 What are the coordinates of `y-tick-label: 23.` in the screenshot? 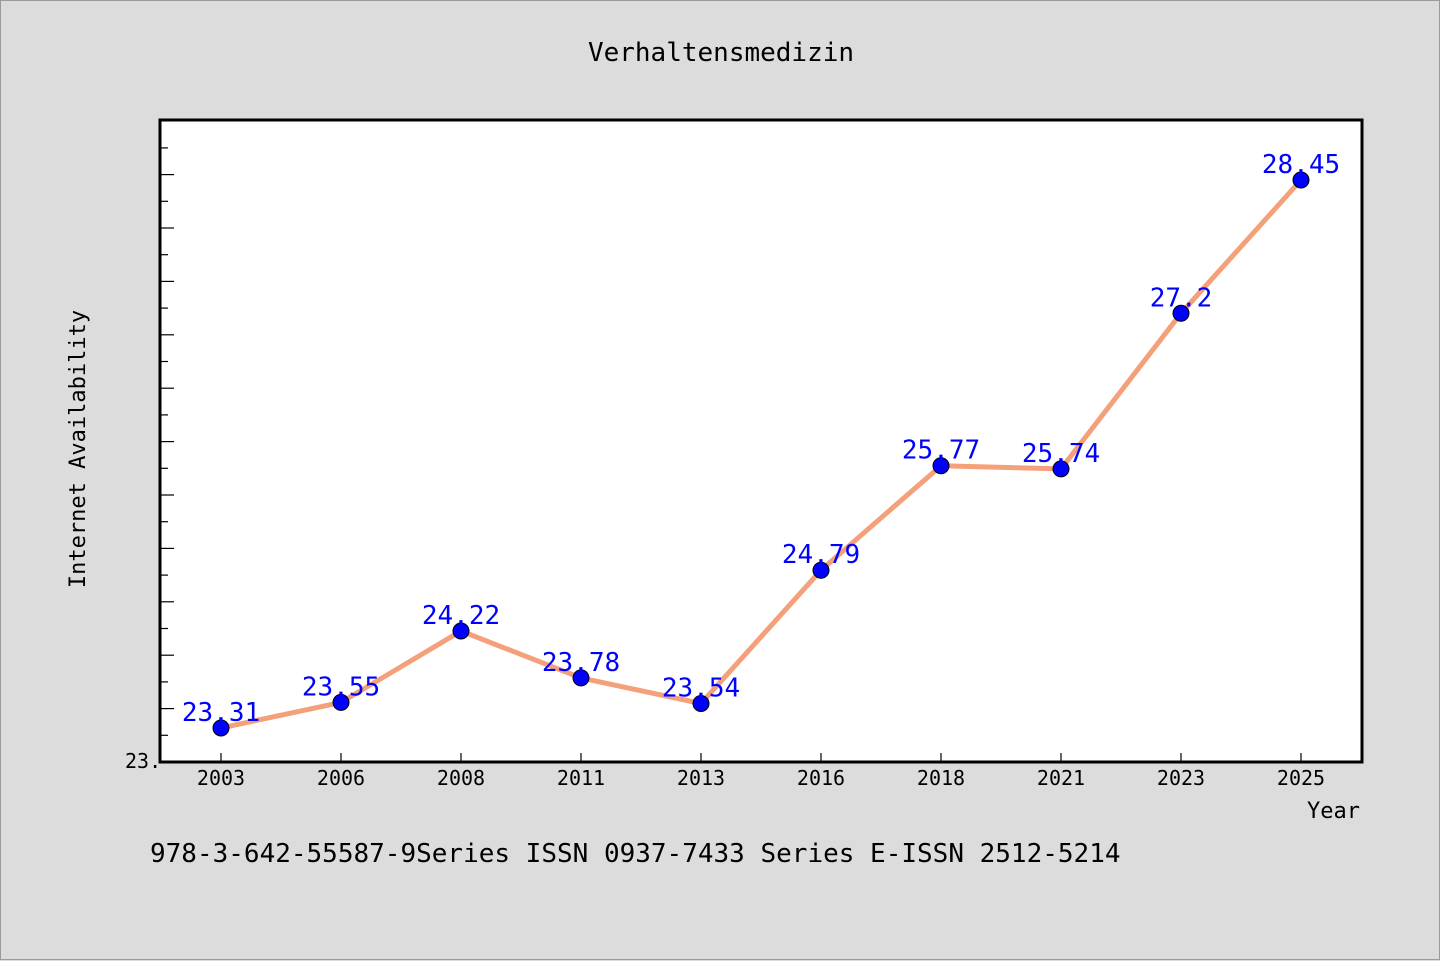 It's located at (143, 761).